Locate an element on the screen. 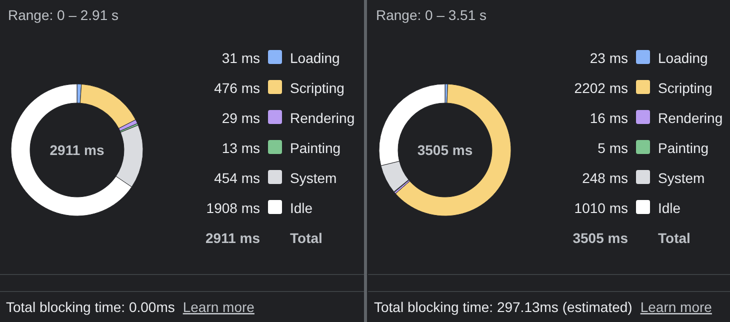 The width and height of the screenshot is (730, 322). data-label: 1908 ms is located at coordinates (233, 208).